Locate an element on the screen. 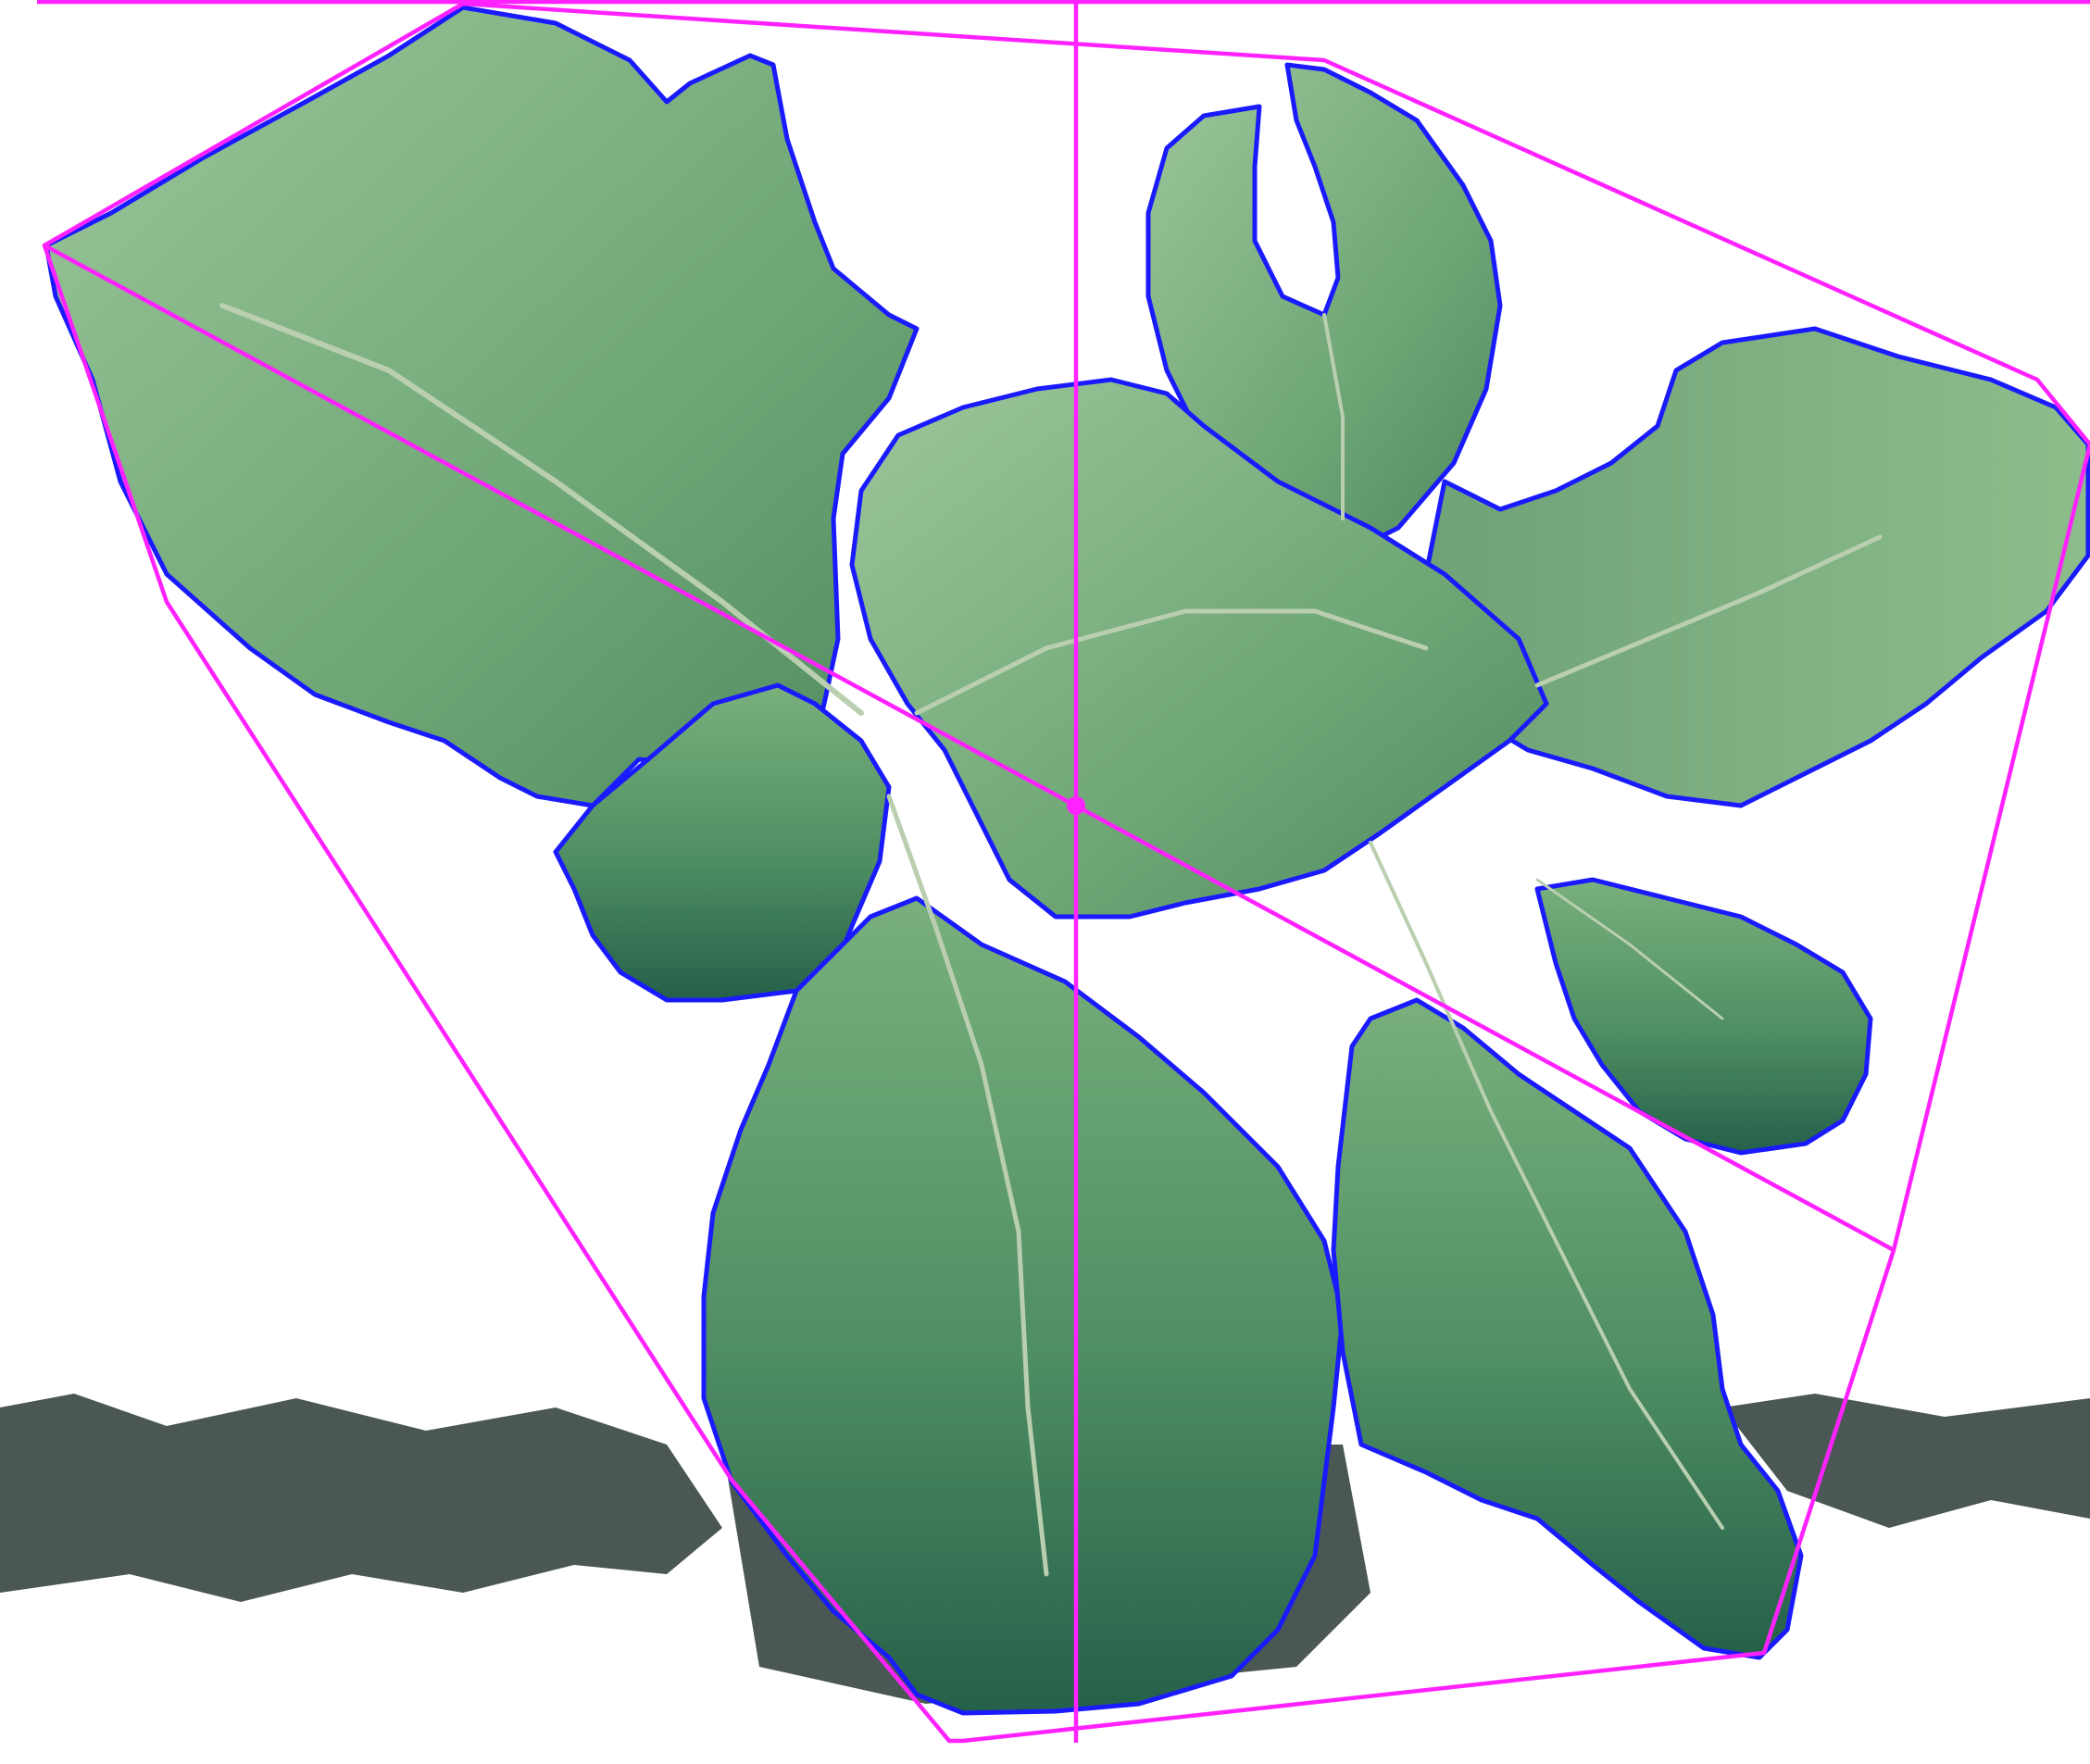 The image size is (2090, 1764). leaf-center is located at coordinates (1199, 649).